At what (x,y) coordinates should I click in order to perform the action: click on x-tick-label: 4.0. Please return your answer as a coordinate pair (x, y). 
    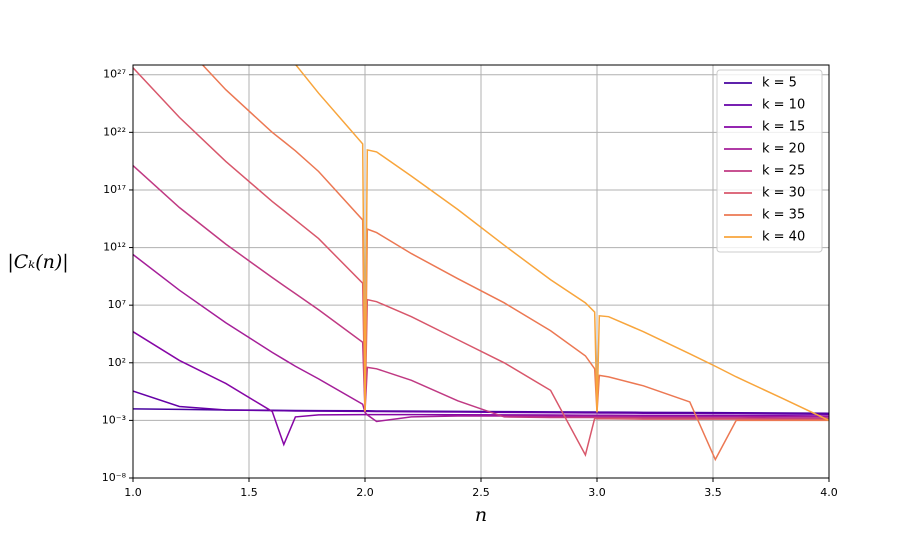
    Looking at the image, I should click on (829, 492).